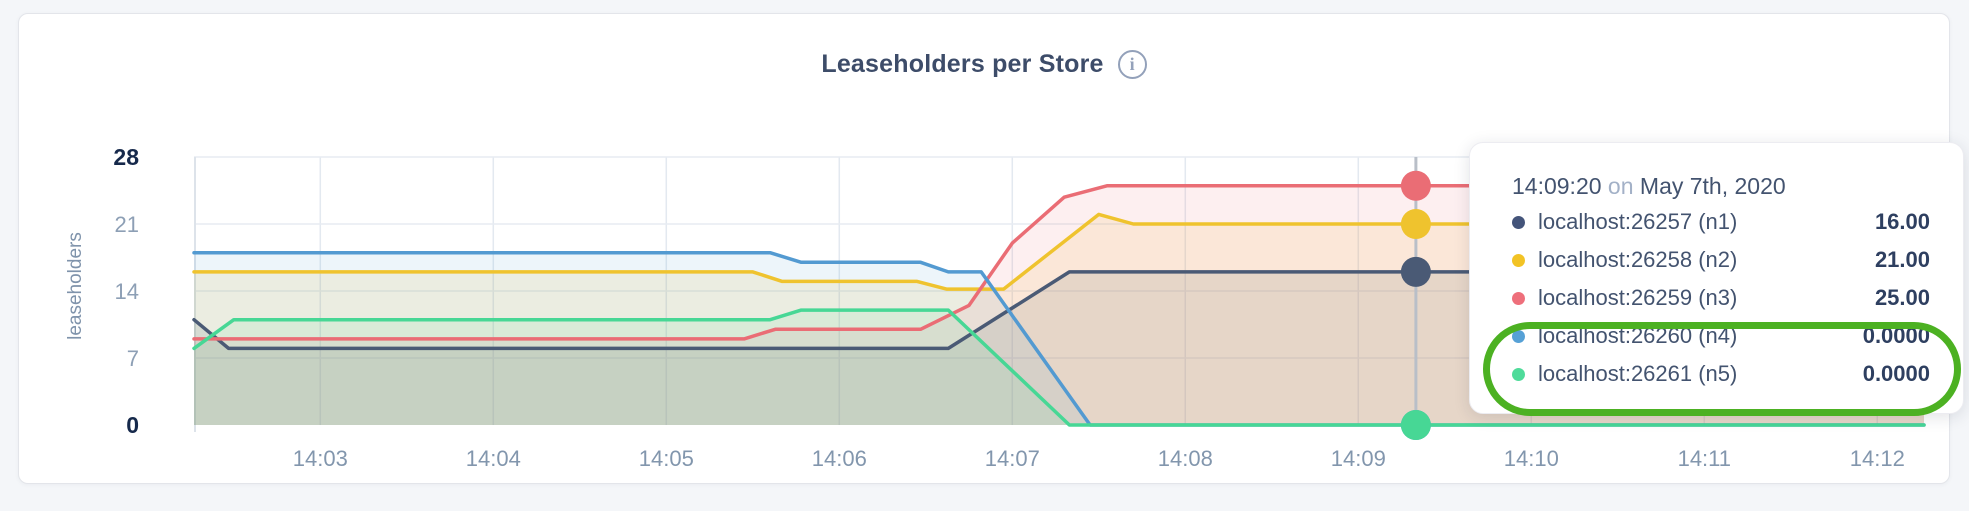 The image size is (1969, 511). Describe the element at coordinates (1358, 458) in the screenshot. I see `x-tick-label: 14:09` at that location.